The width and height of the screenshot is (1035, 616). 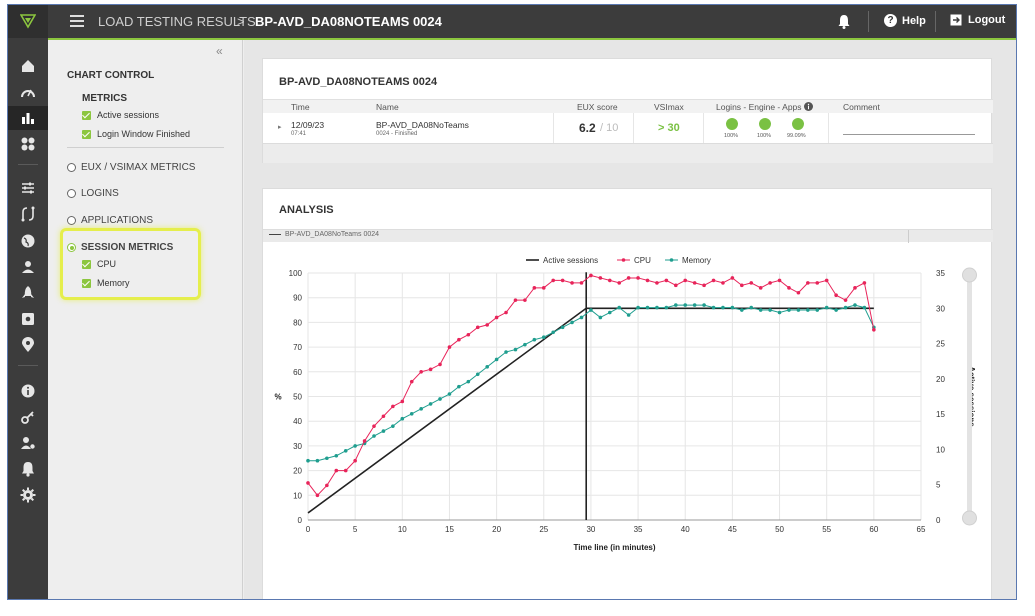 I want to click on radio-session-metrics: SESSION METRICS, so click(x=120, y=247).